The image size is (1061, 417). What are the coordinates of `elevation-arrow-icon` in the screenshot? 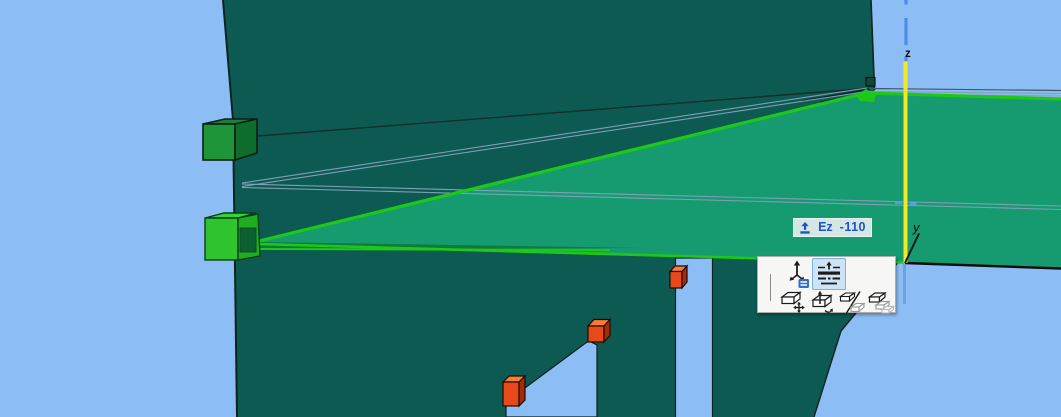 It's located at (805, 227).